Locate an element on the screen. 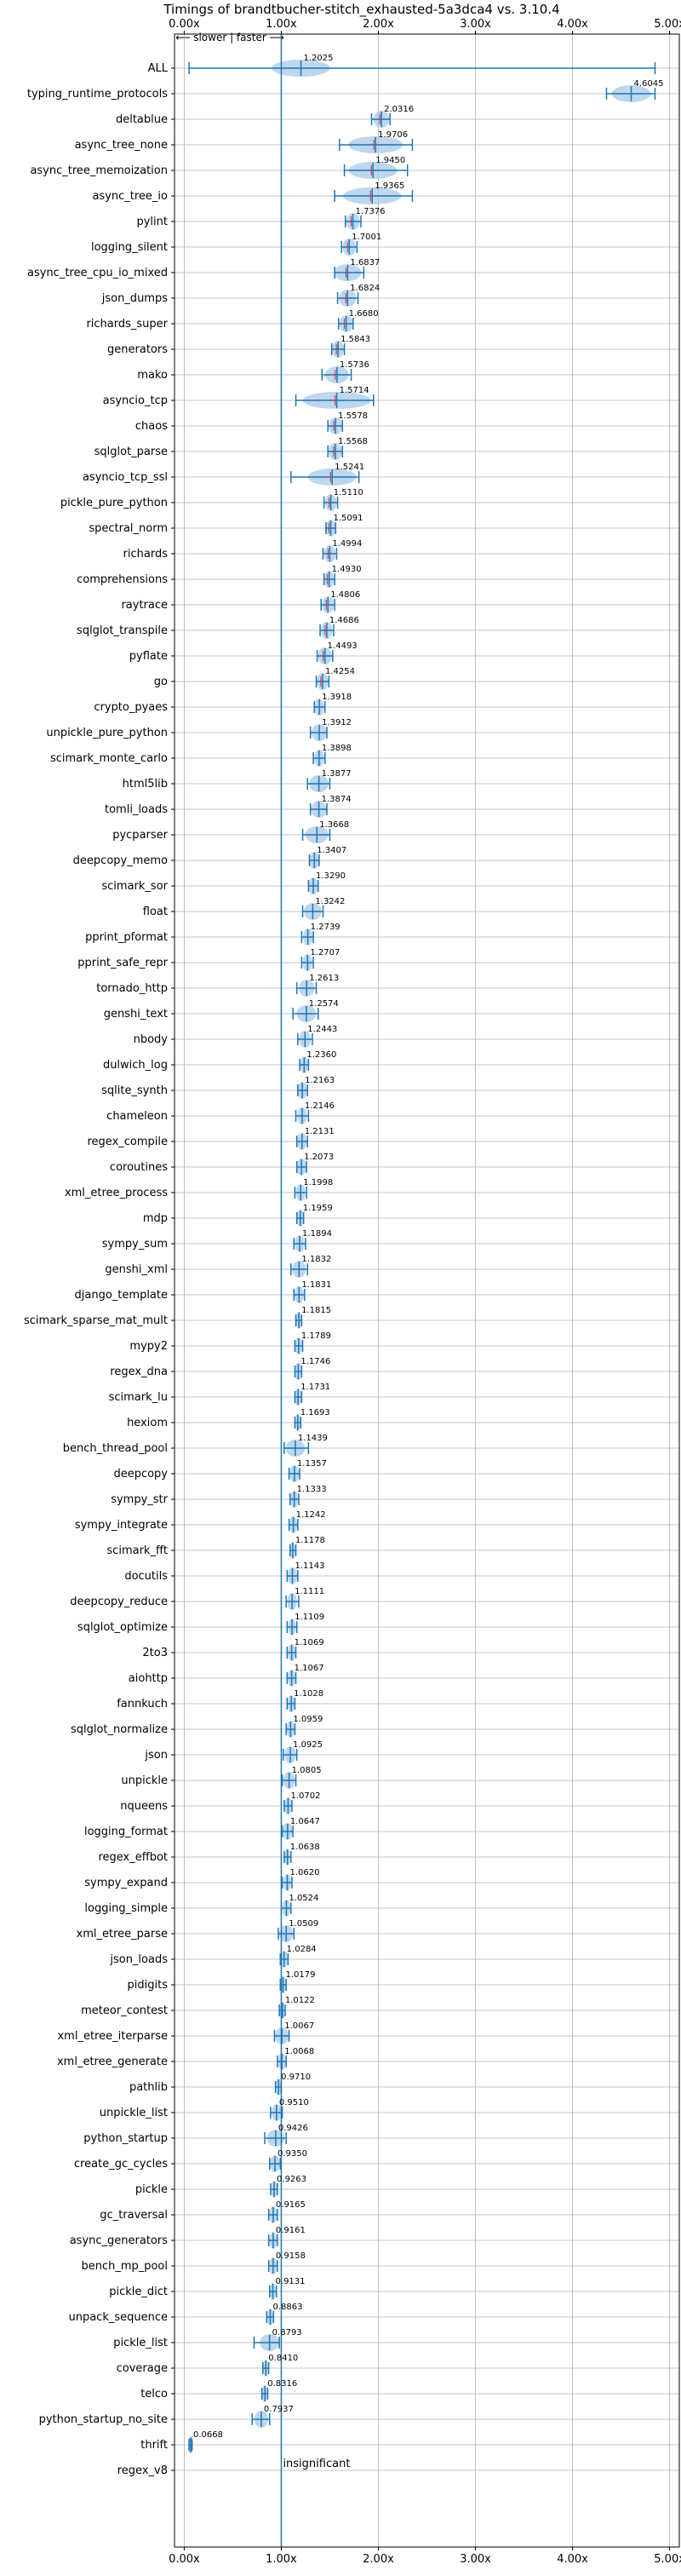 The width and height of the screenshot is (681, 2576). row-label: go is located at coordinates (161, 682).